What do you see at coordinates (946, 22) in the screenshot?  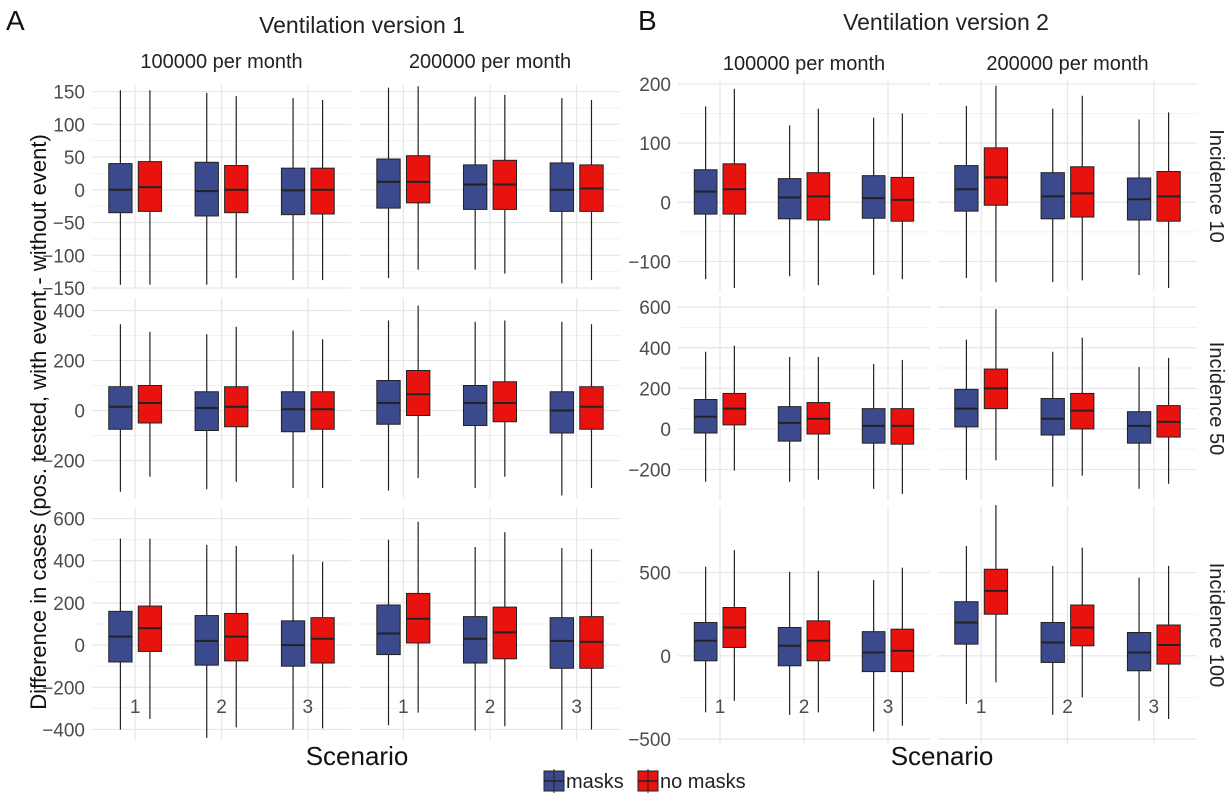 I see `panel-b-title: Ventilation version 2` at bounding box center [946, 22].